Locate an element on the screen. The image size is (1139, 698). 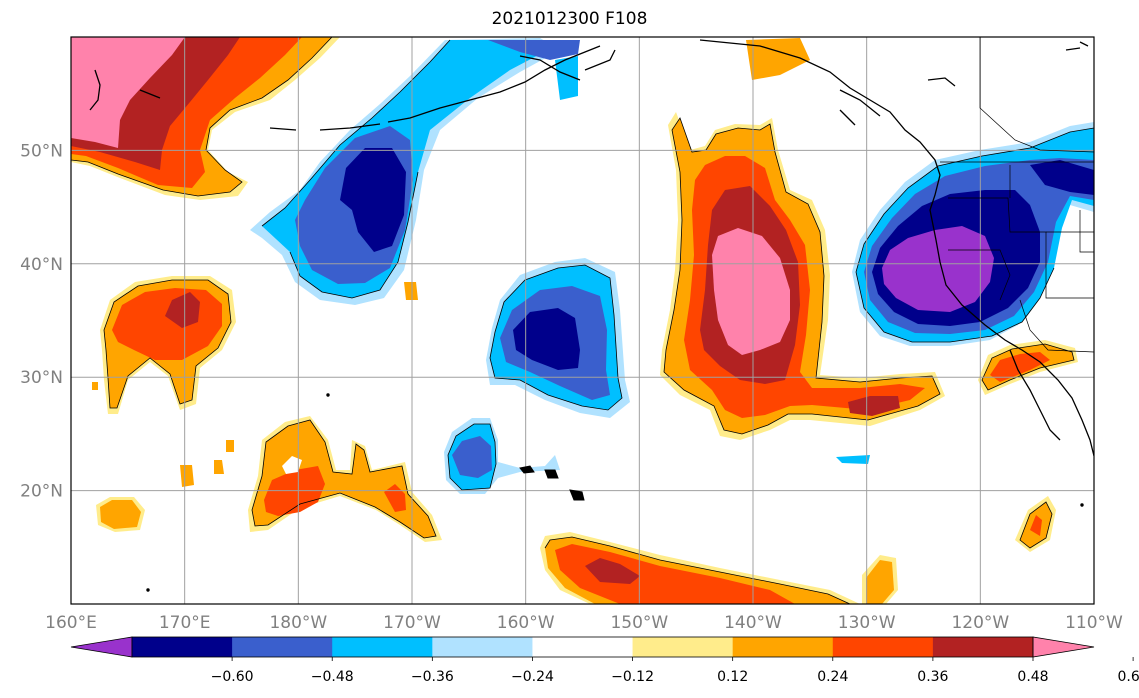
positive-anomaly-west-subtropical is located at coordinates (255, 404).